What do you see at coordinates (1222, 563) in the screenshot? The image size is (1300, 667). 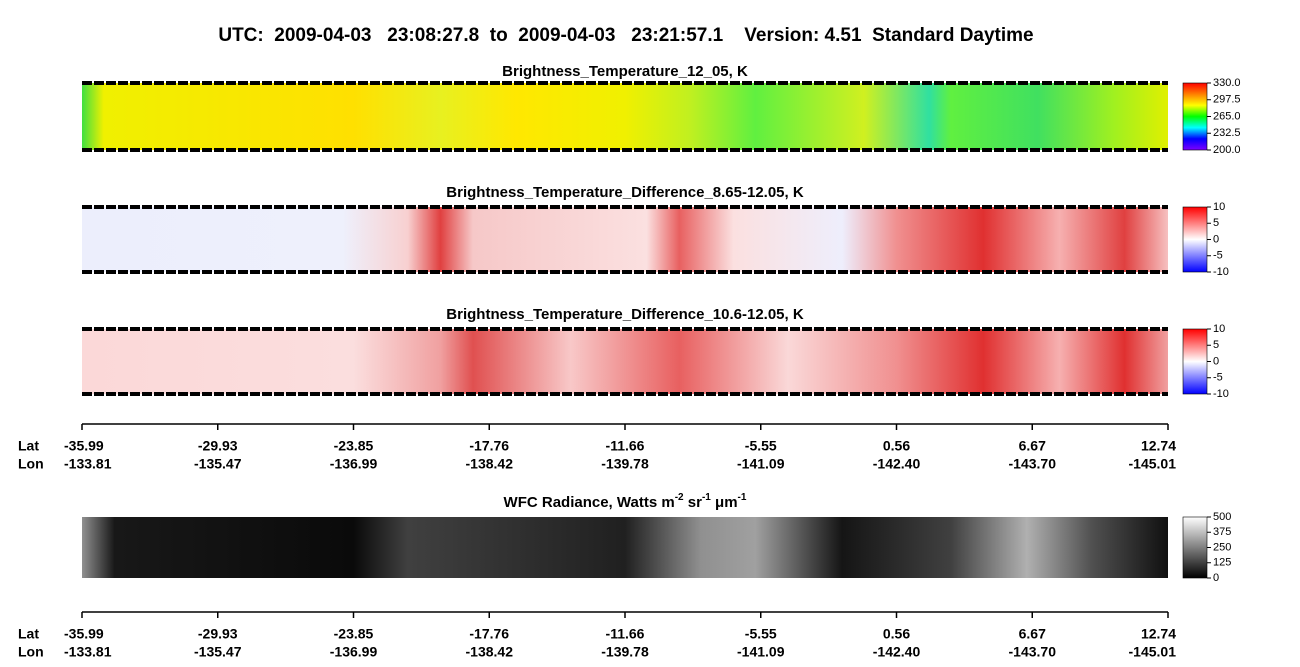 I see `colorbar-tick-label: 125` at bounding box center [1222, 563].